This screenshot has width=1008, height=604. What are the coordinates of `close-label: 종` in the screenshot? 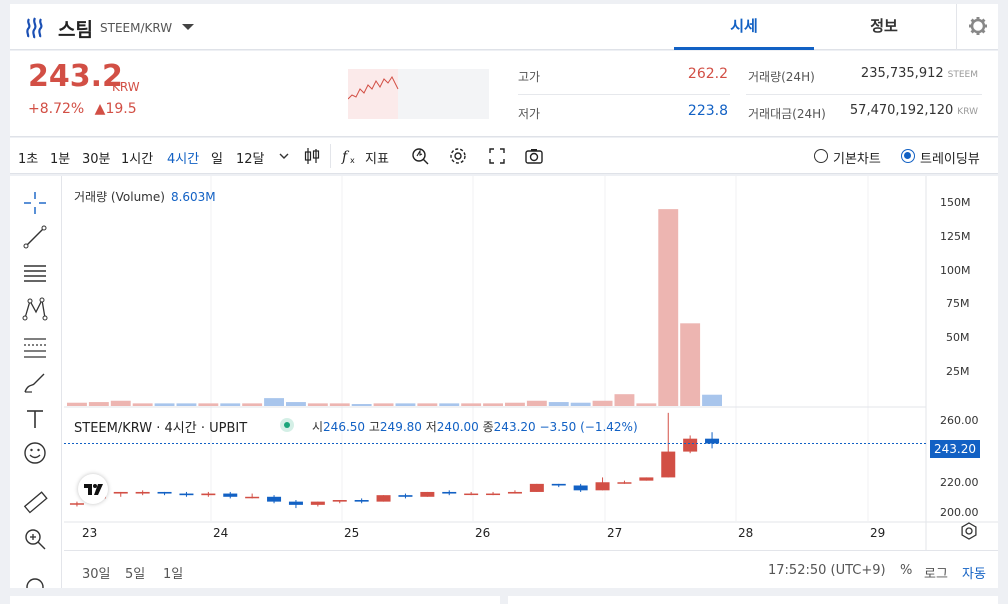 It's located at (488, 427).